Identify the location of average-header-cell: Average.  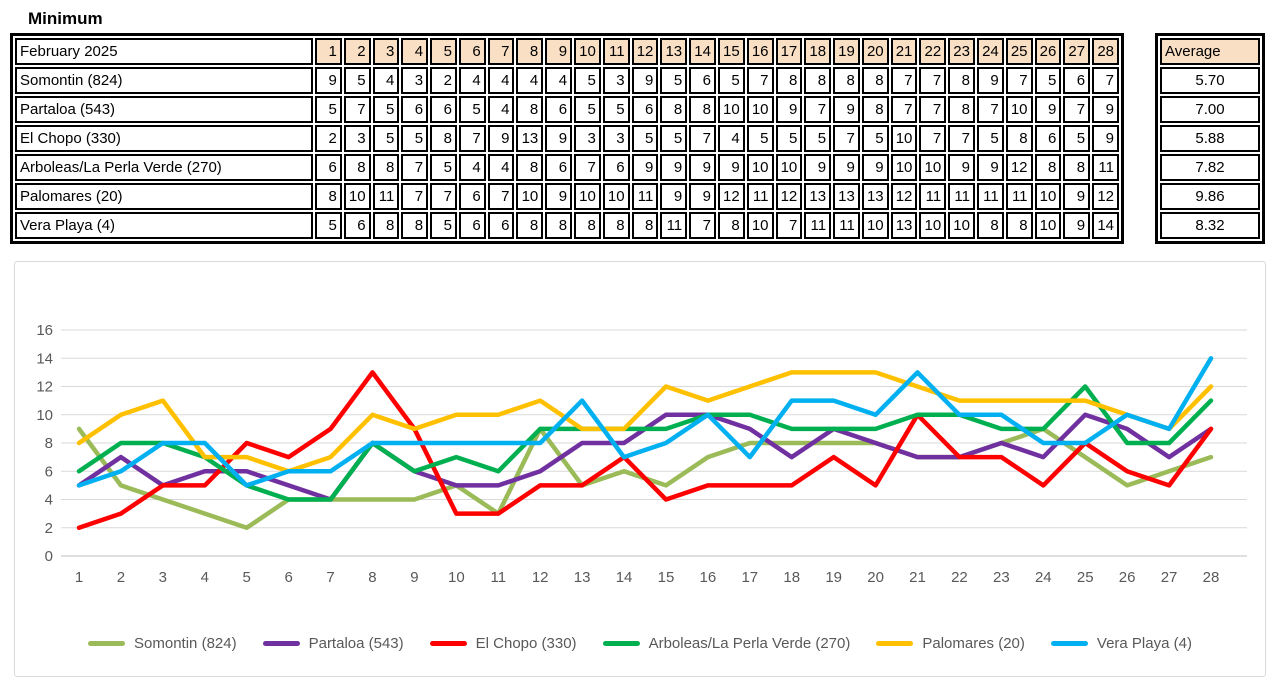
(1210, 51).